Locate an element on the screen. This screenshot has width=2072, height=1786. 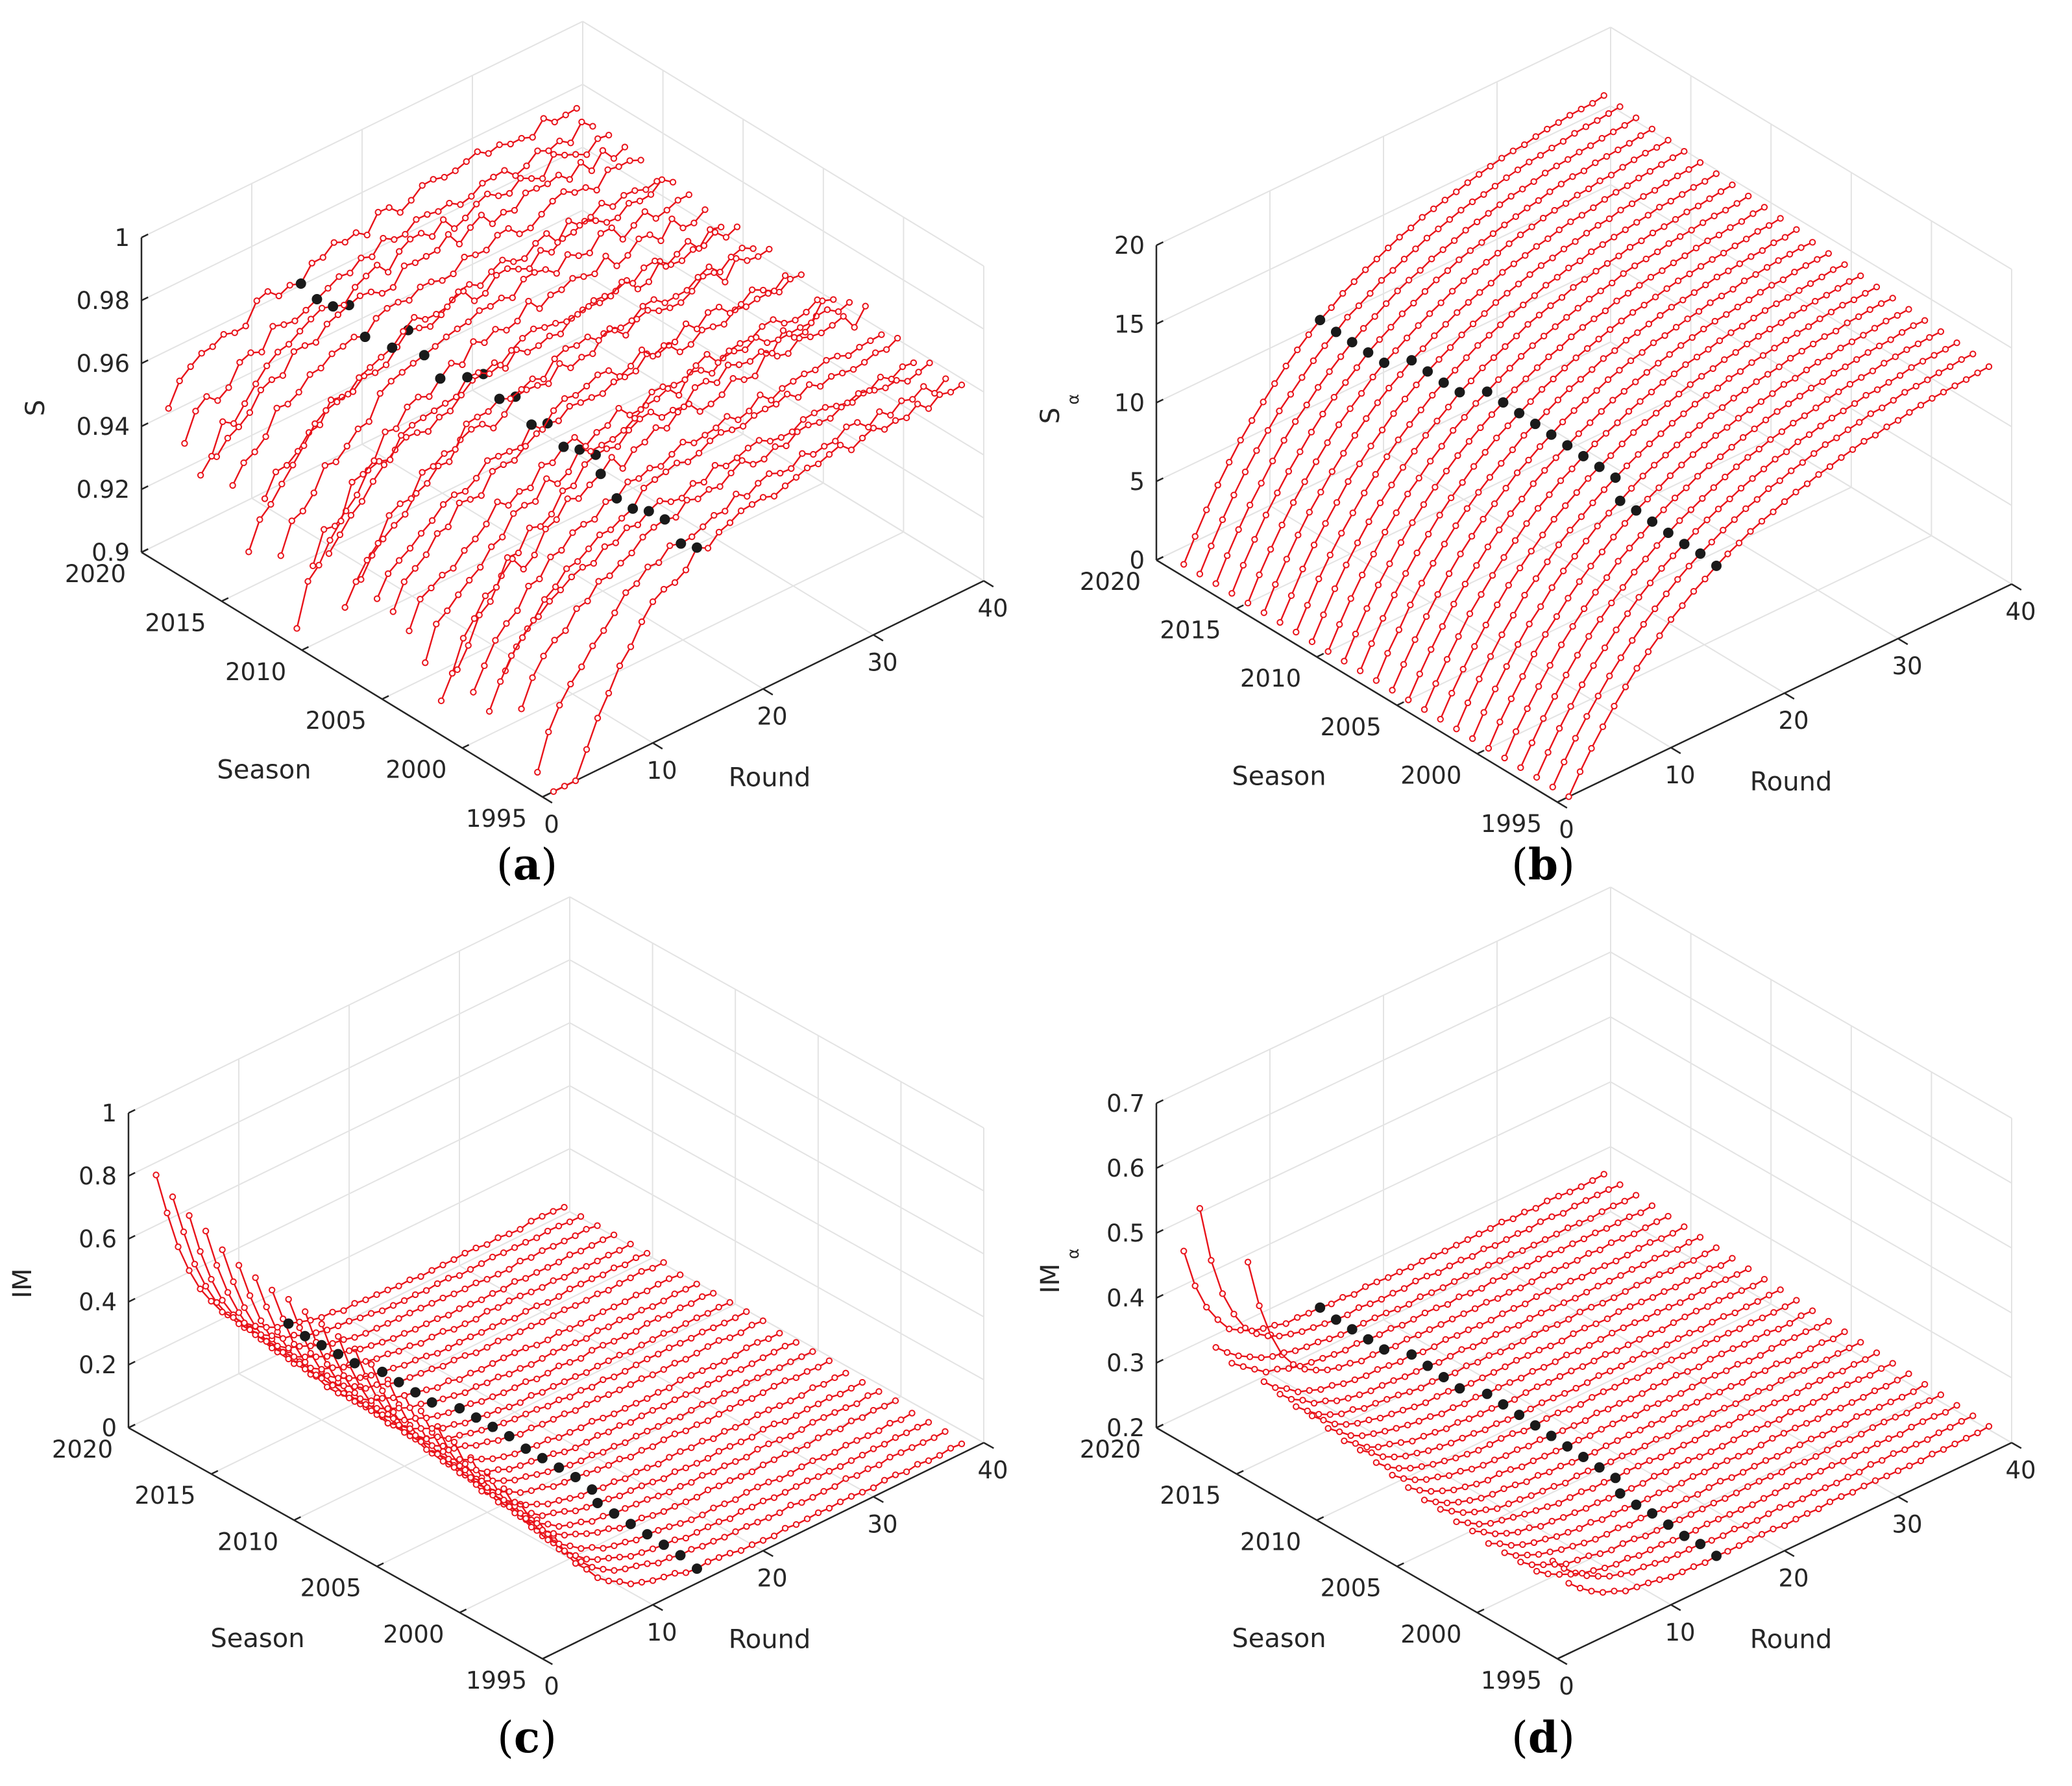
z-axis-label-subscript: α is located at coordinates (1073, 1254).